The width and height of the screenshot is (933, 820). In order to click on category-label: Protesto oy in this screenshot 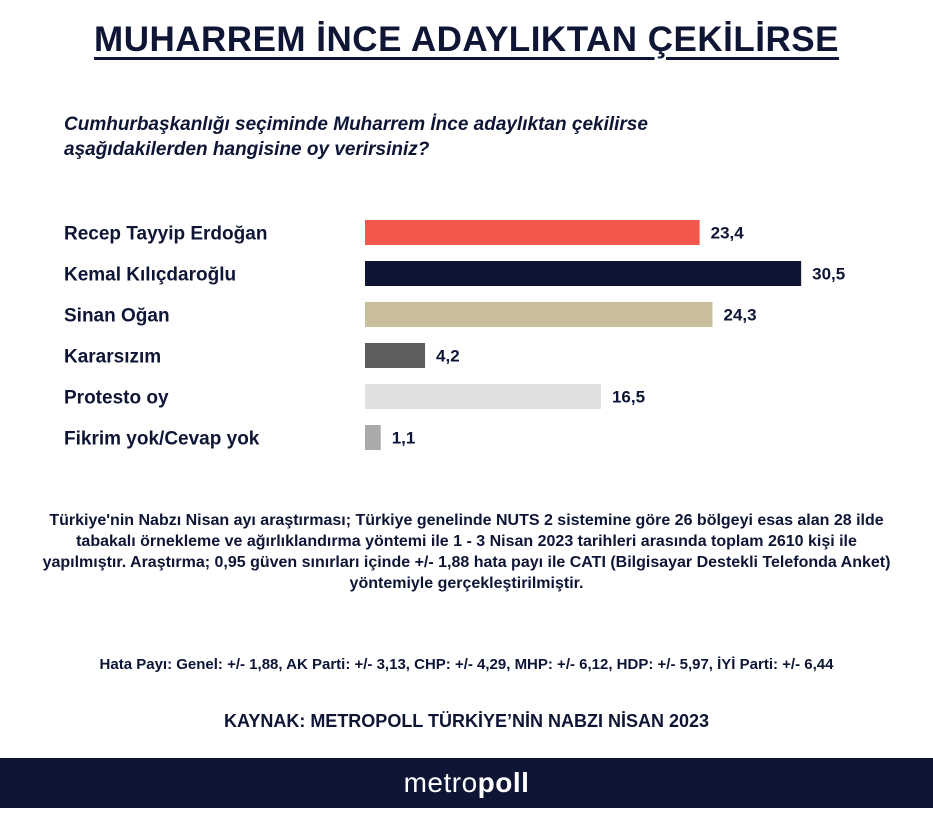, I will do `click(116, 398)`.